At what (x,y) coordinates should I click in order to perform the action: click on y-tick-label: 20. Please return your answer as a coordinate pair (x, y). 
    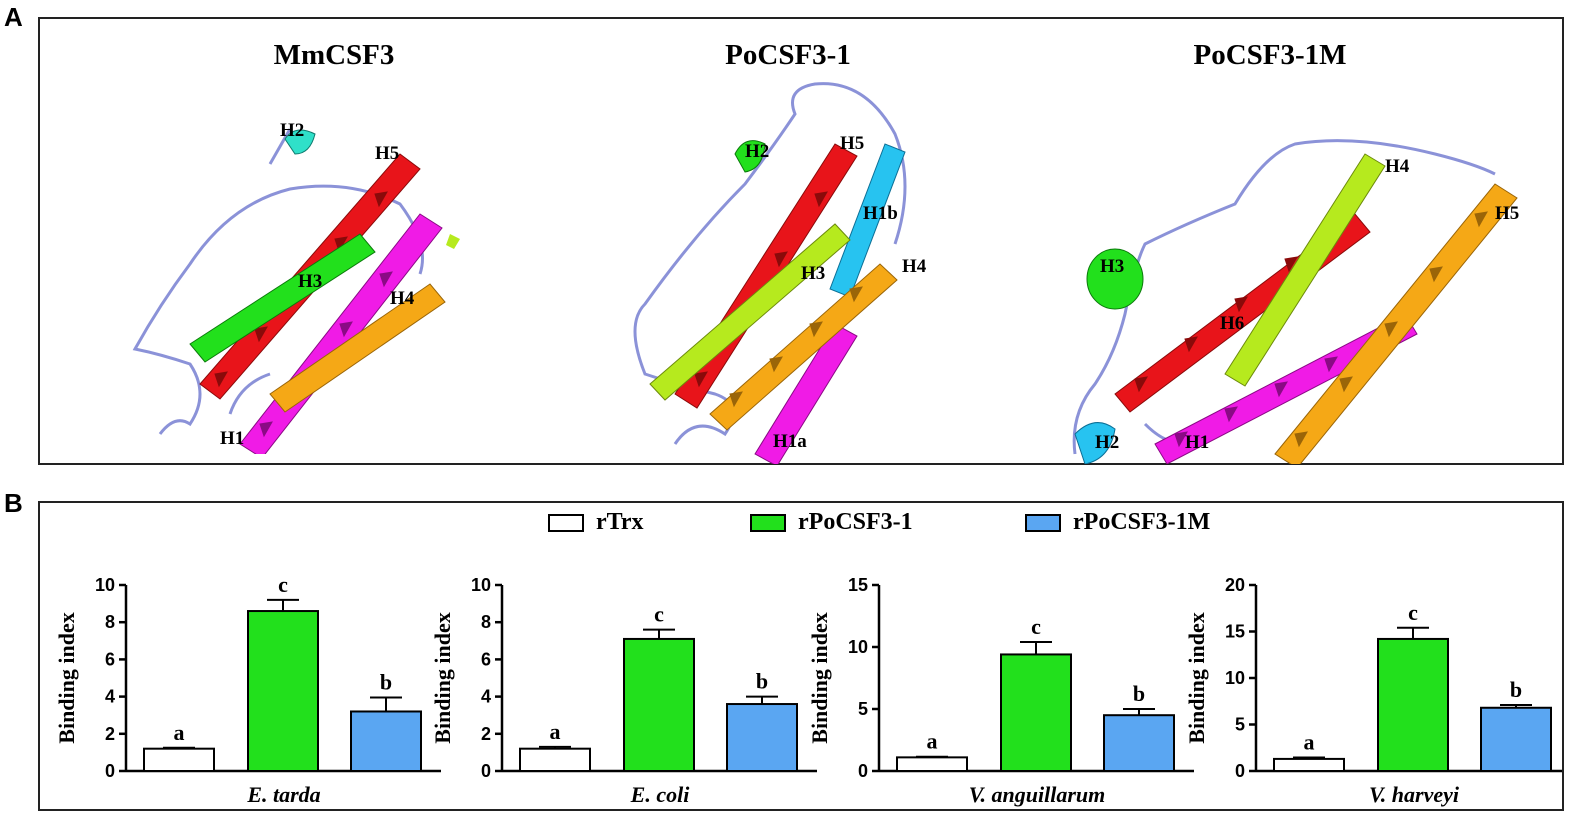
    Looking at the image, I should click on (1235, 585).